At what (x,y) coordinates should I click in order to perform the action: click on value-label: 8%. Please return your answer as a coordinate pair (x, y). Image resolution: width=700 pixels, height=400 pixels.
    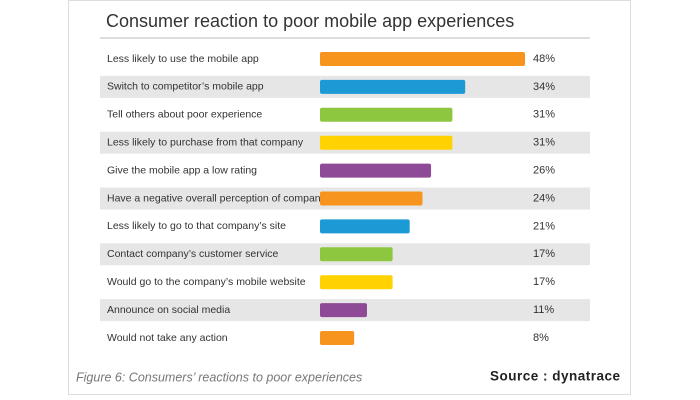
    Looking at the image, I should click on (541, 338).